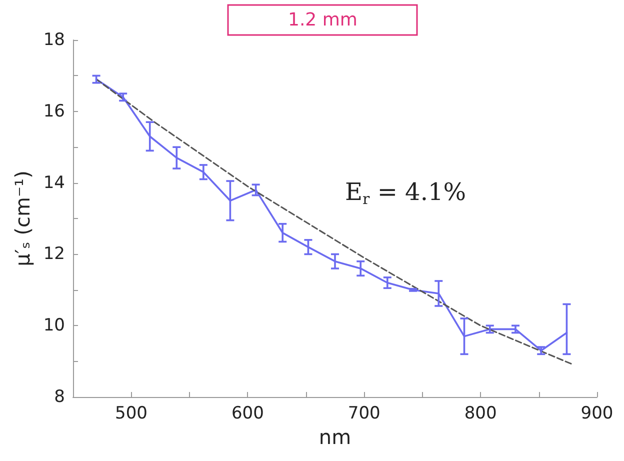  I want to click on x-axis-title: nm, so click(335, 437).